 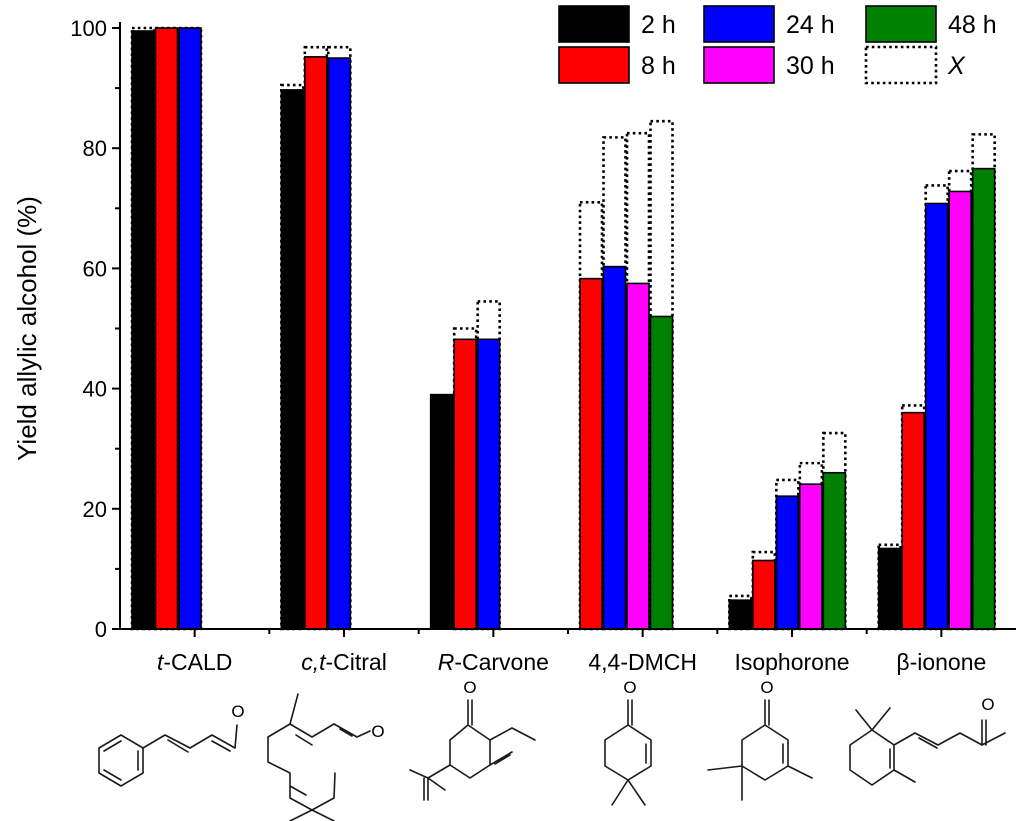 I want to click on legend-label: 2 h, so click(x=658, y=25).